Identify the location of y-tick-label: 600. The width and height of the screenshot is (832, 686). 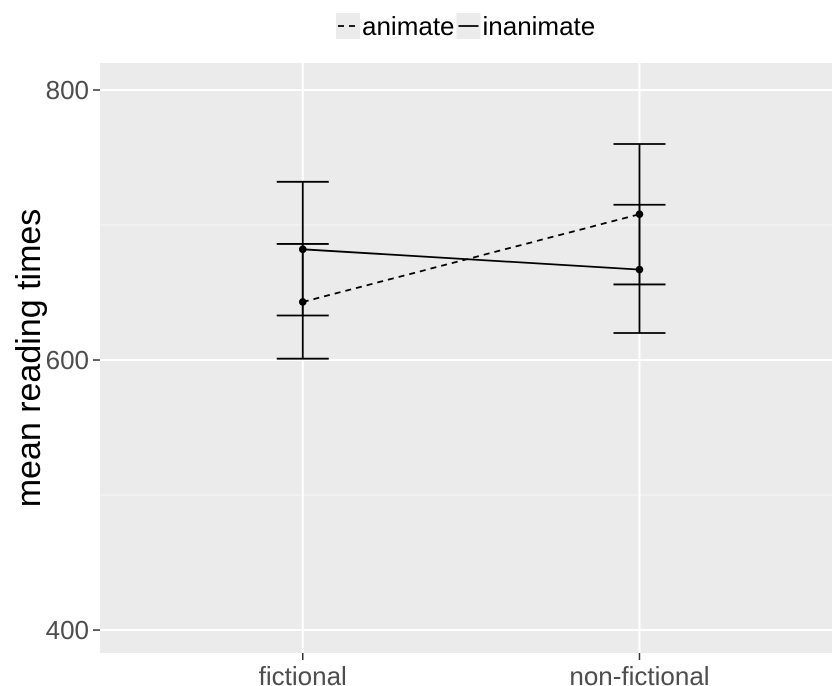
(67, 360).